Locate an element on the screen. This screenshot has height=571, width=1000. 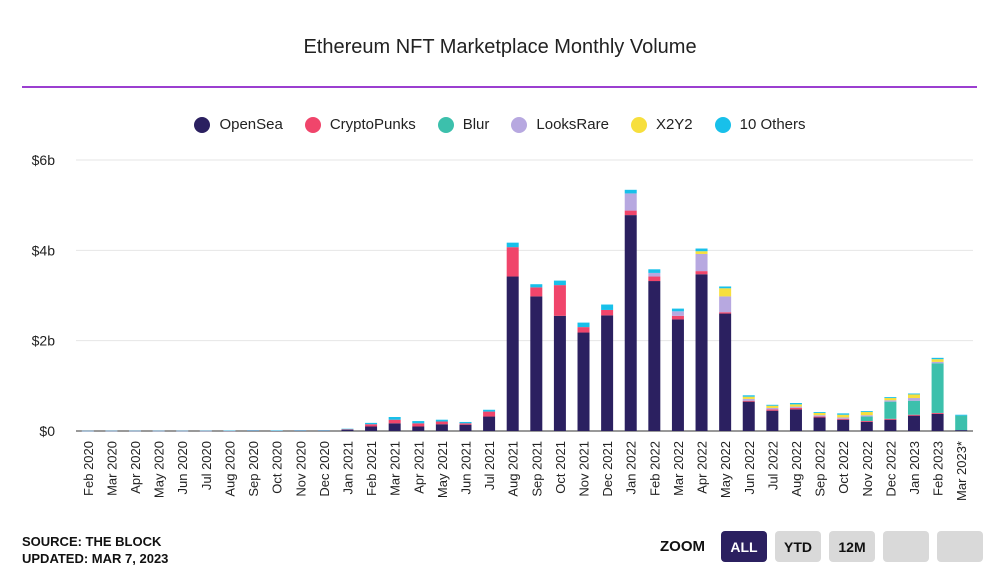
y-tick-label: $2b is located at coordinates (44, 341).